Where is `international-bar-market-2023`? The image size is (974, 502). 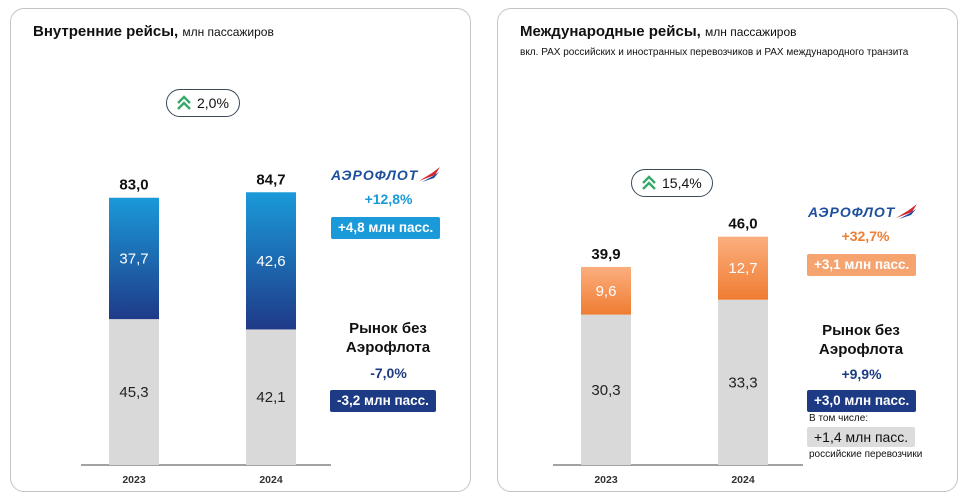 international-bar-market-2023 is located at coordinates (606, 389).